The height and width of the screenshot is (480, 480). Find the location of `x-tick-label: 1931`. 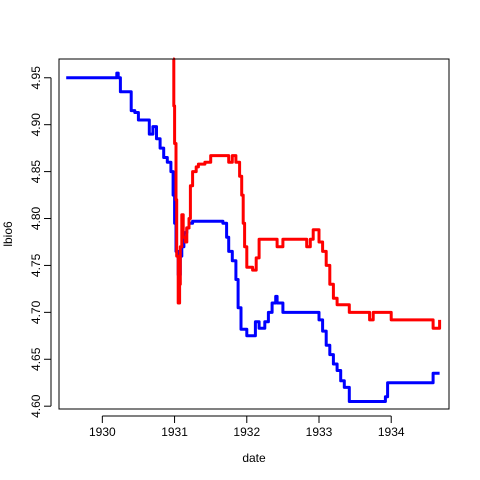

x-tick-label: 1931 is located at coordinates (174, 432).